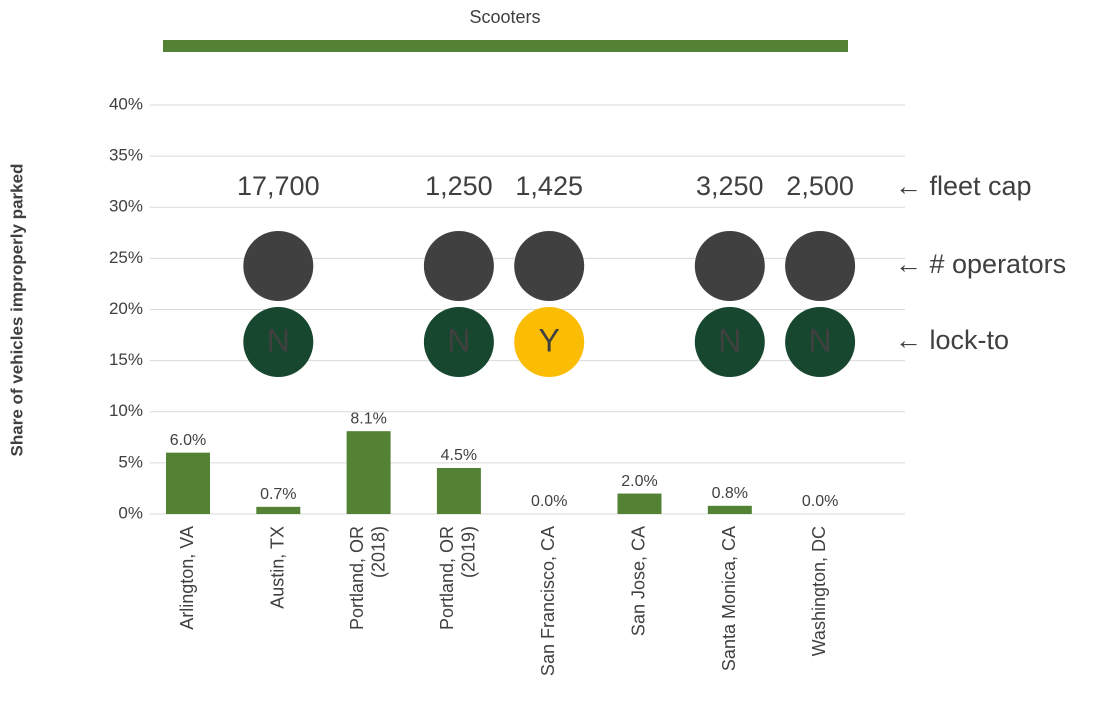 The image size is (1114, 711). I want to click on value-label: 4.5%, so click(459, 455).